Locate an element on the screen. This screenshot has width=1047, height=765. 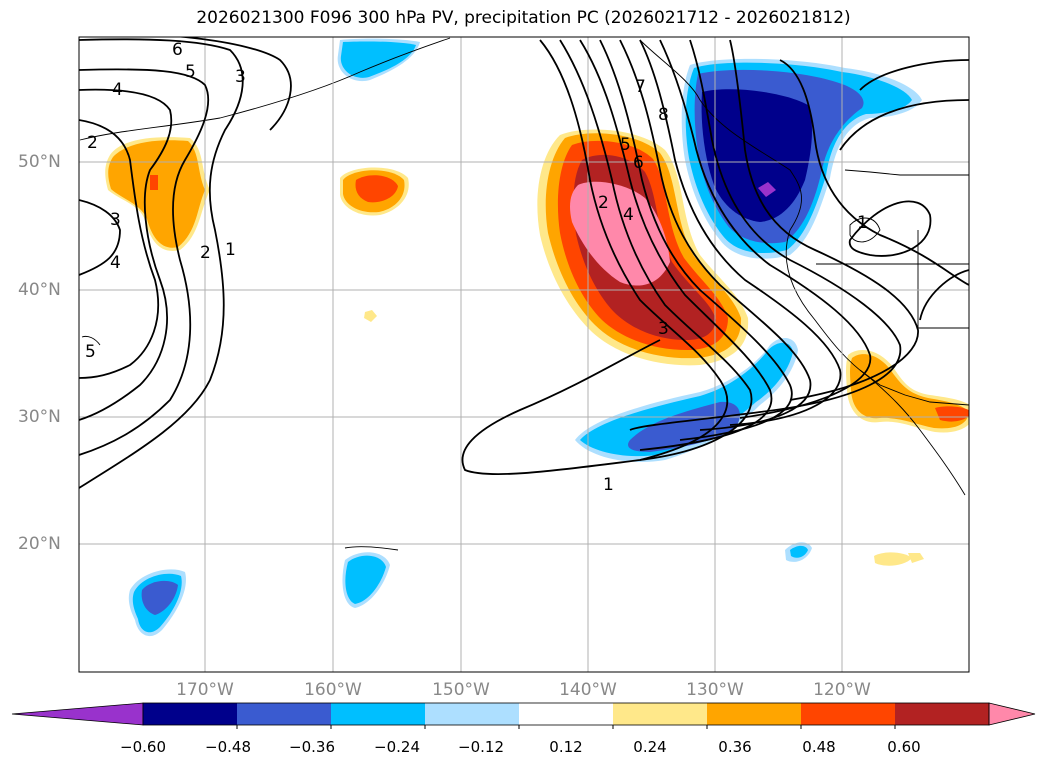
colorbar-tick-label: −0.48 is located at coordinates (228, 747).